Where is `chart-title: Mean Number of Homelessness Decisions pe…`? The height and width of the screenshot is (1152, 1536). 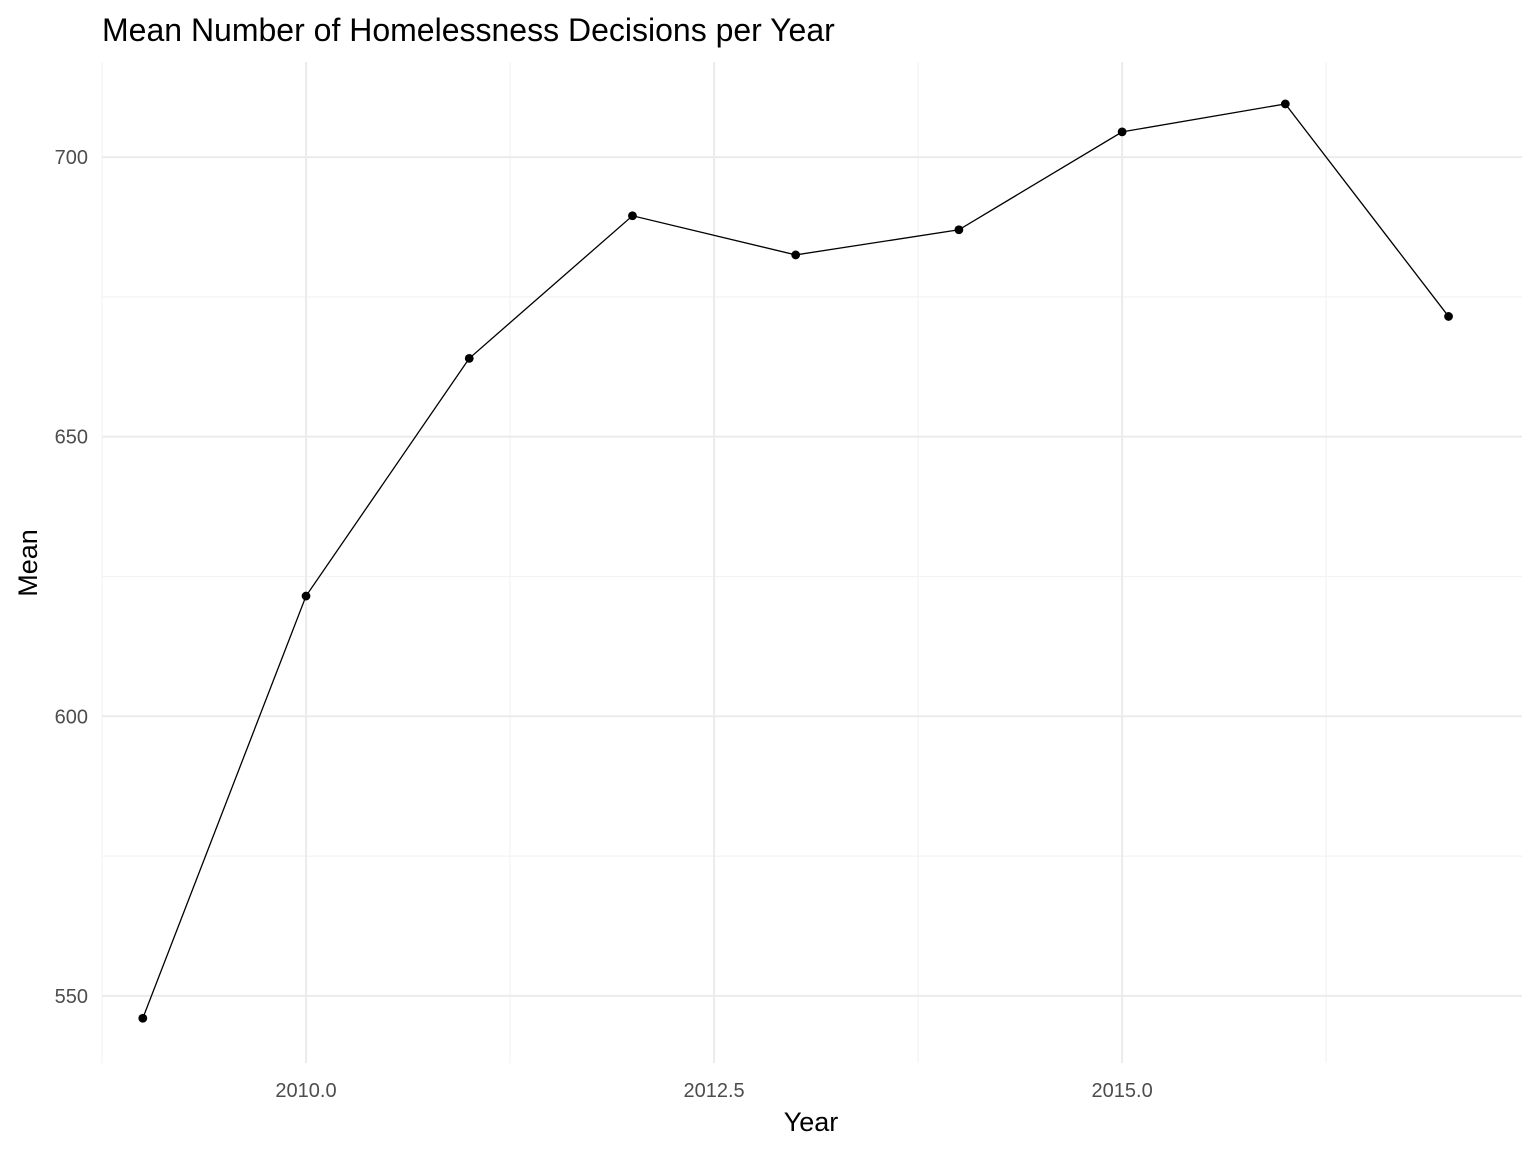
chart-title: Mean Number of Homelessness Decisions pe… is located at coordinates (468, 30).